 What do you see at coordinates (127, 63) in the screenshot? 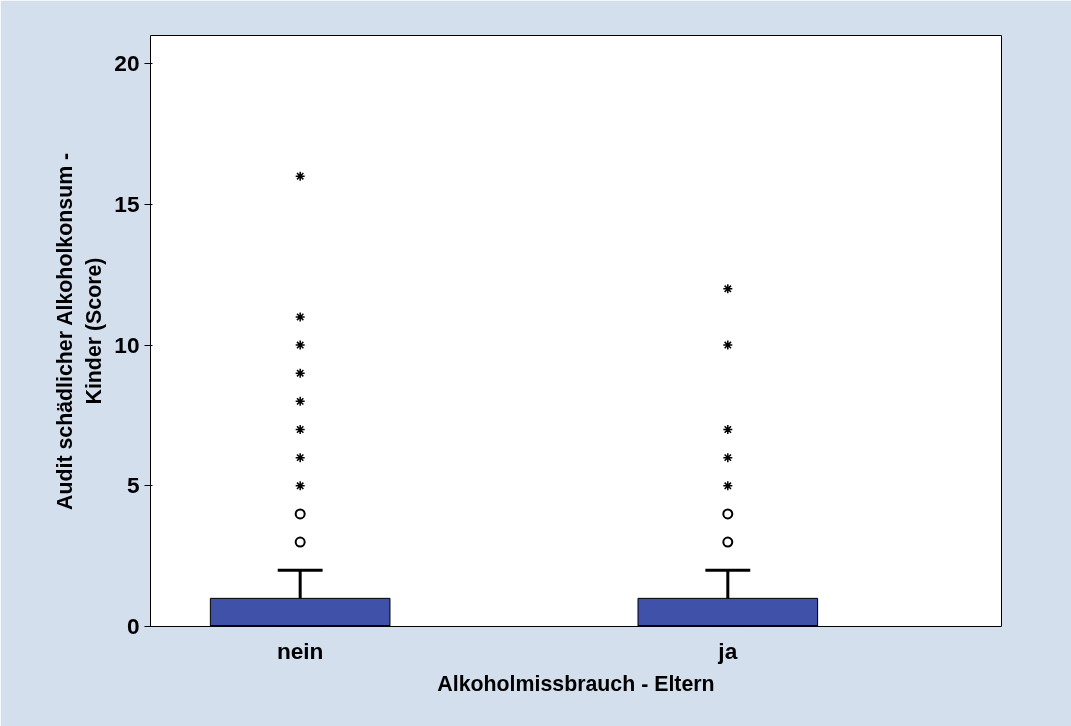
I see `y-tick-label: 20` at bounding box center [127, 63].